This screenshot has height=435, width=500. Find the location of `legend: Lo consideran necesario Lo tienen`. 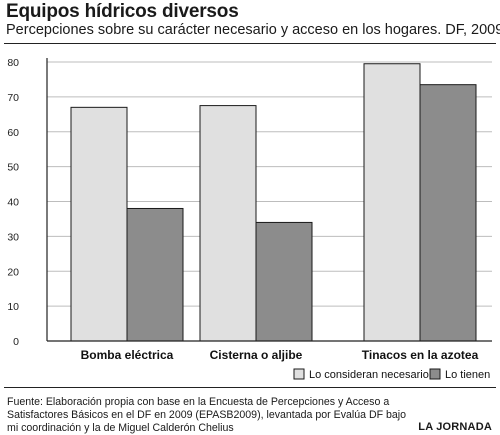

legend: Lo consideran necesario Lo tienen is located at coordinates (391, 374).